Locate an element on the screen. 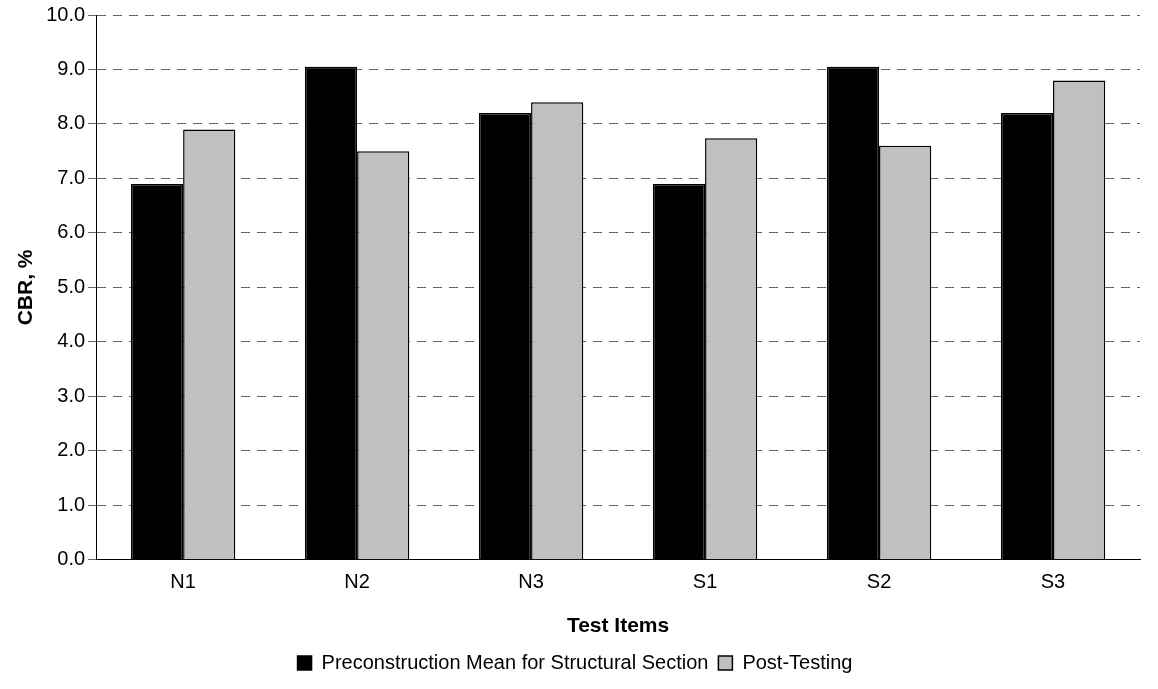 The image size is (1158, 689). x-axis-title: Test Items is located at coordinates (618, 625).